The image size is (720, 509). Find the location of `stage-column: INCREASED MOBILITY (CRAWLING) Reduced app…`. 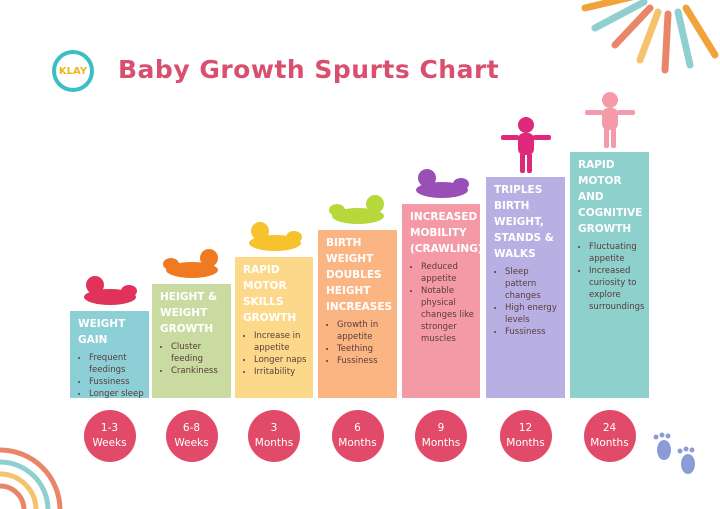

stage-column: INCREASED MOBILITY (CRAWLING) Reduced app… is located at coordinates (442, 301).